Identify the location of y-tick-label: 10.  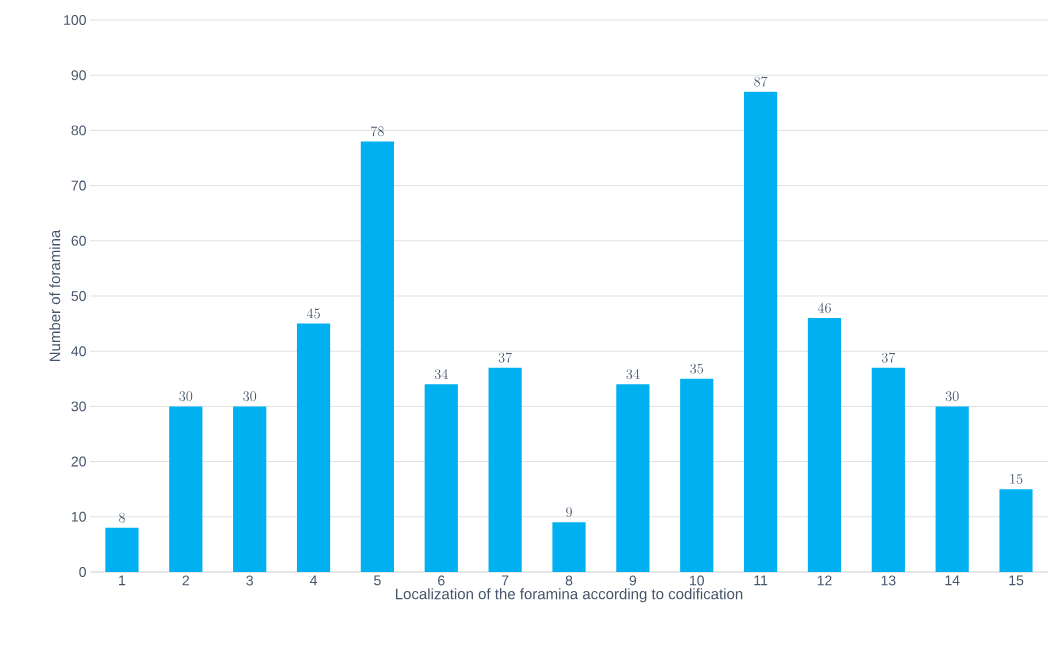
(78, 516).